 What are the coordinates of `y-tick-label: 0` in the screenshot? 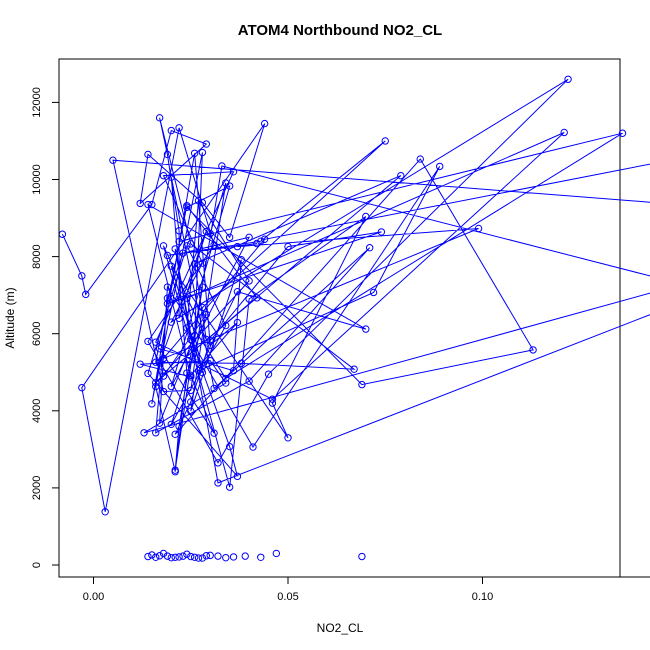 It's located at (37, 565).